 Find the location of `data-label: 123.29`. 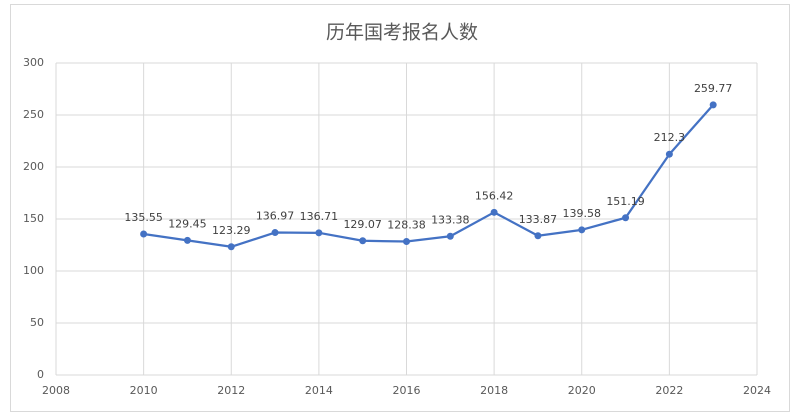

data-label: 123.29 is located at coordinates (231, 230).